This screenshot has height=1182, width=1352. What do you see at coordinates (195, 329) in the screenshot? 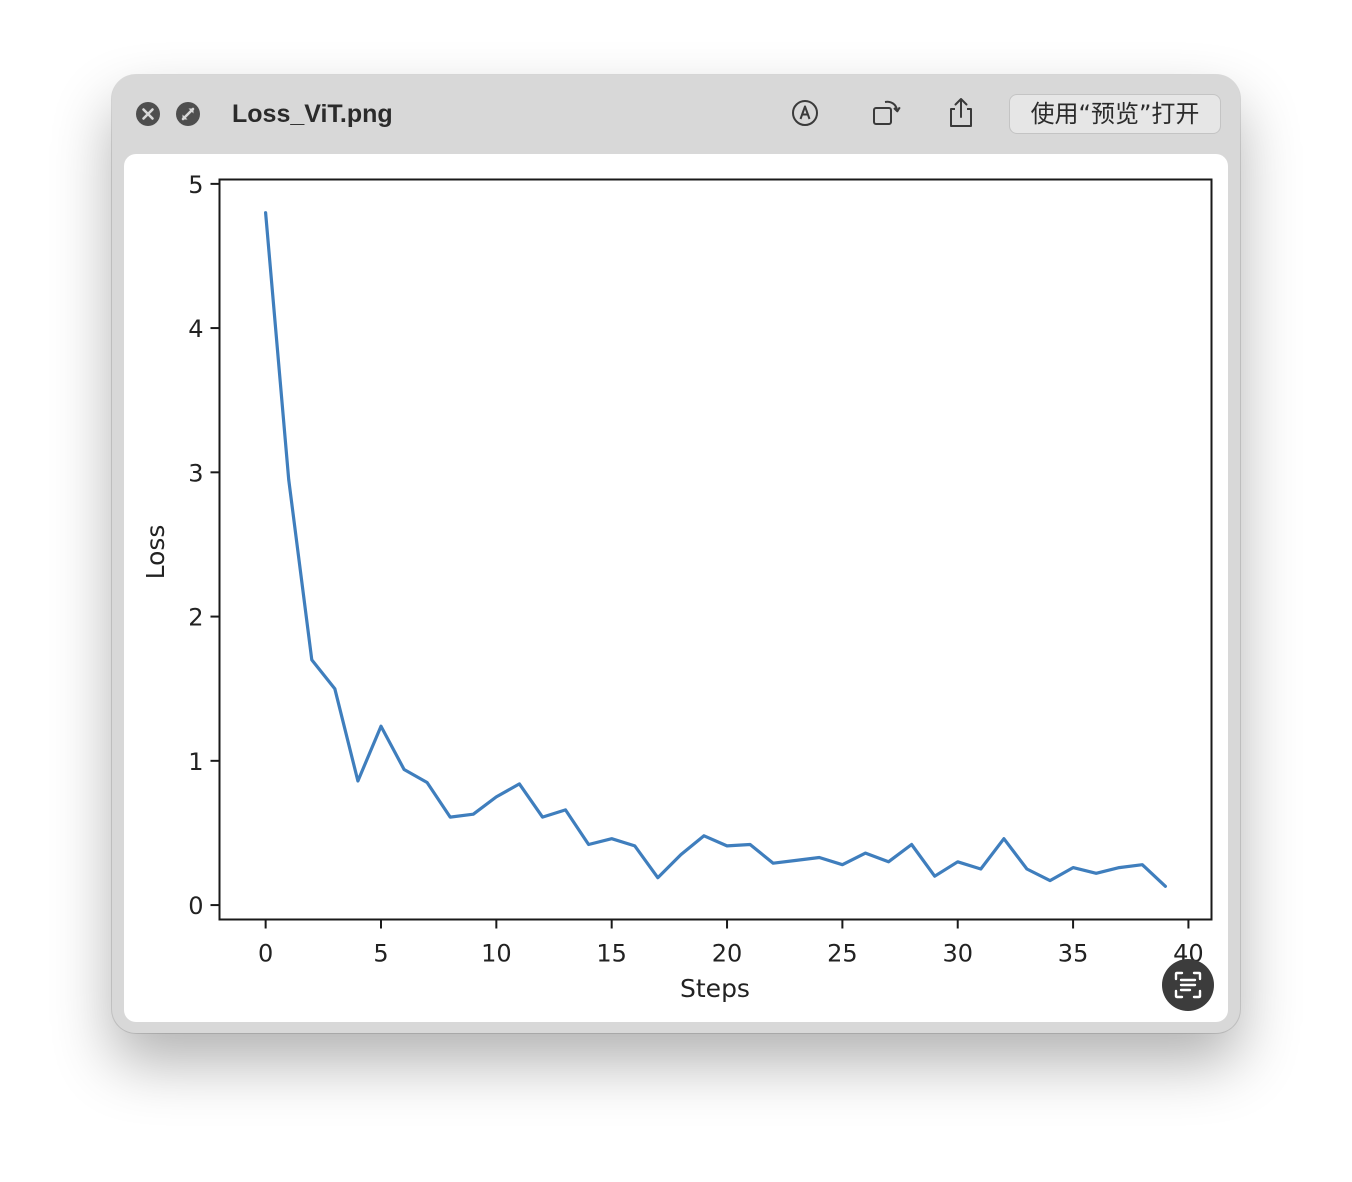
I see `y-tick-label: 4` at bounding box center [195, 329].